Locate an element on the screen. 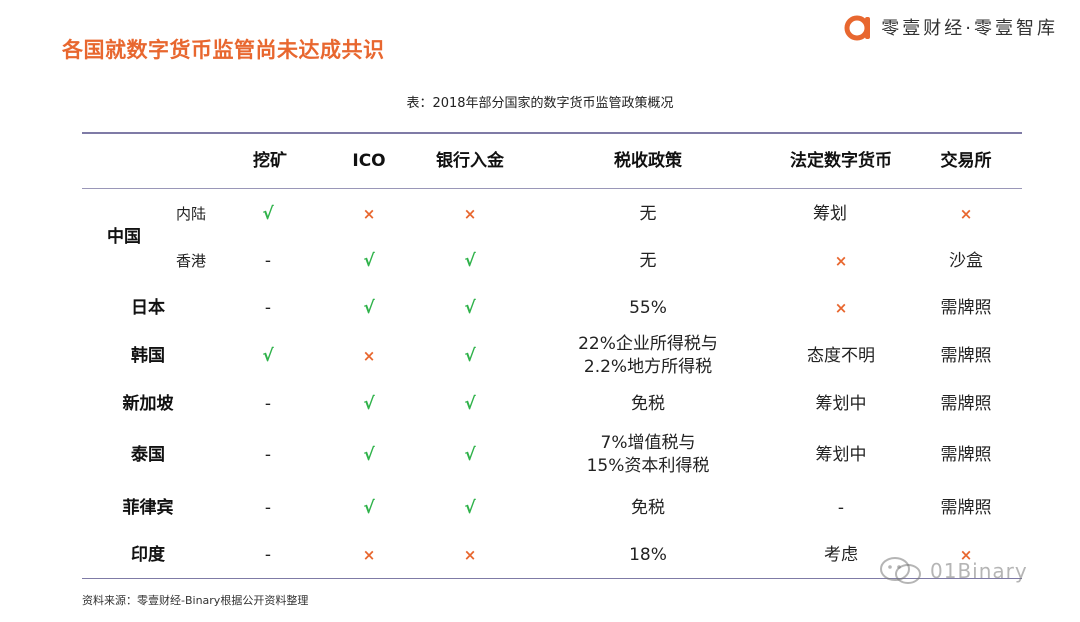 This screenshot has height=622, width=1080. country-label: 韩国 is located at coordinates (148, 356).